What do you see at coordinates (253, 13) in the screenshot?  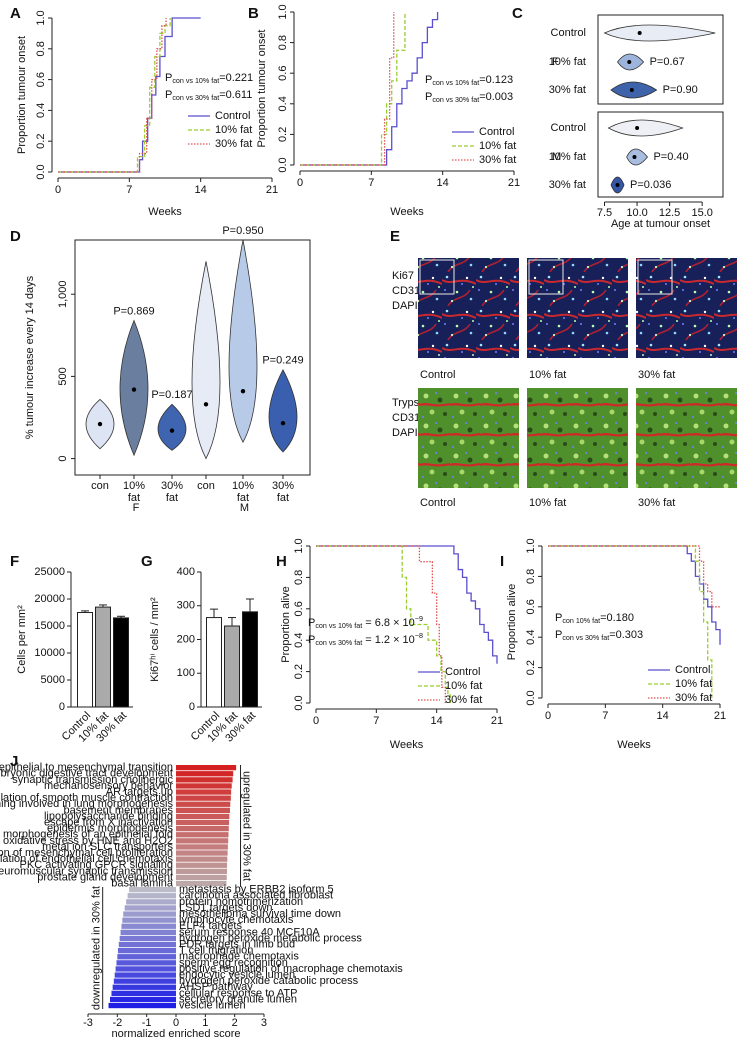 I see `panel-letter: B` at bounding box center [253, 13].